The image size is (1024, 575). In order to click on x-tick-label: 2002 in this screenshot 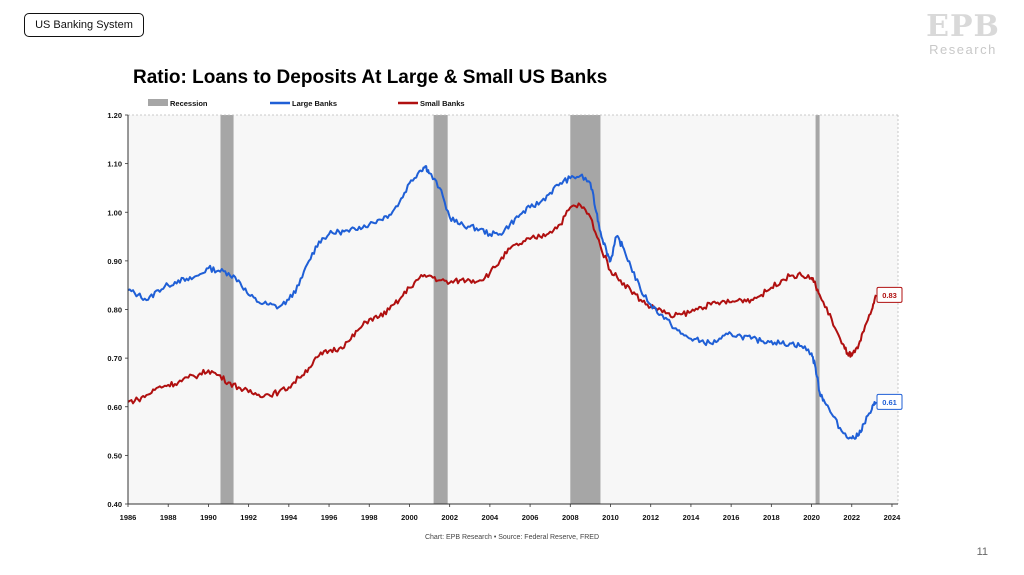, I will do `click(449, 517)`.